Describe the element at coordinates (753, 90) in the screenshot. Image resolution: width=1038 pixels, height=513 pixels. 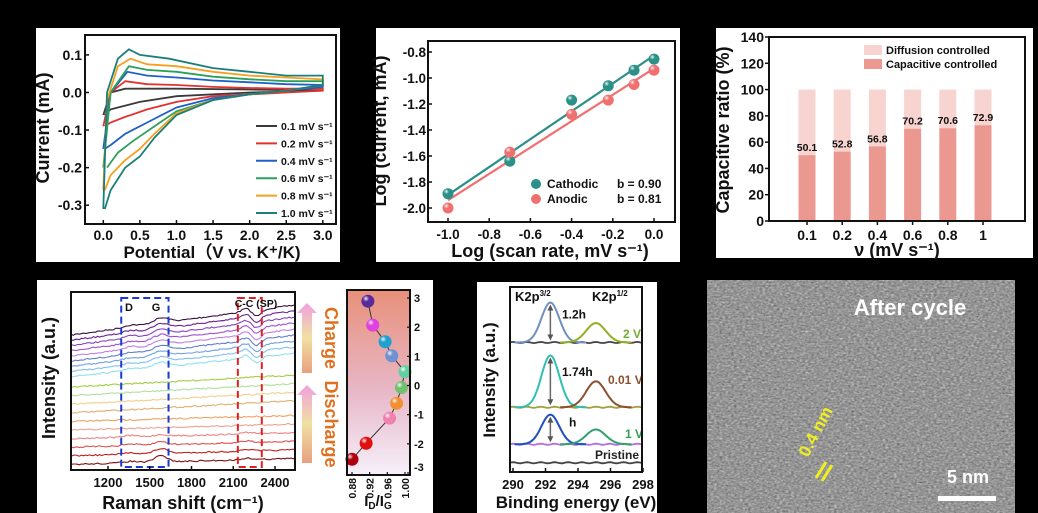
I see `y-tick-label: 100` at that location.